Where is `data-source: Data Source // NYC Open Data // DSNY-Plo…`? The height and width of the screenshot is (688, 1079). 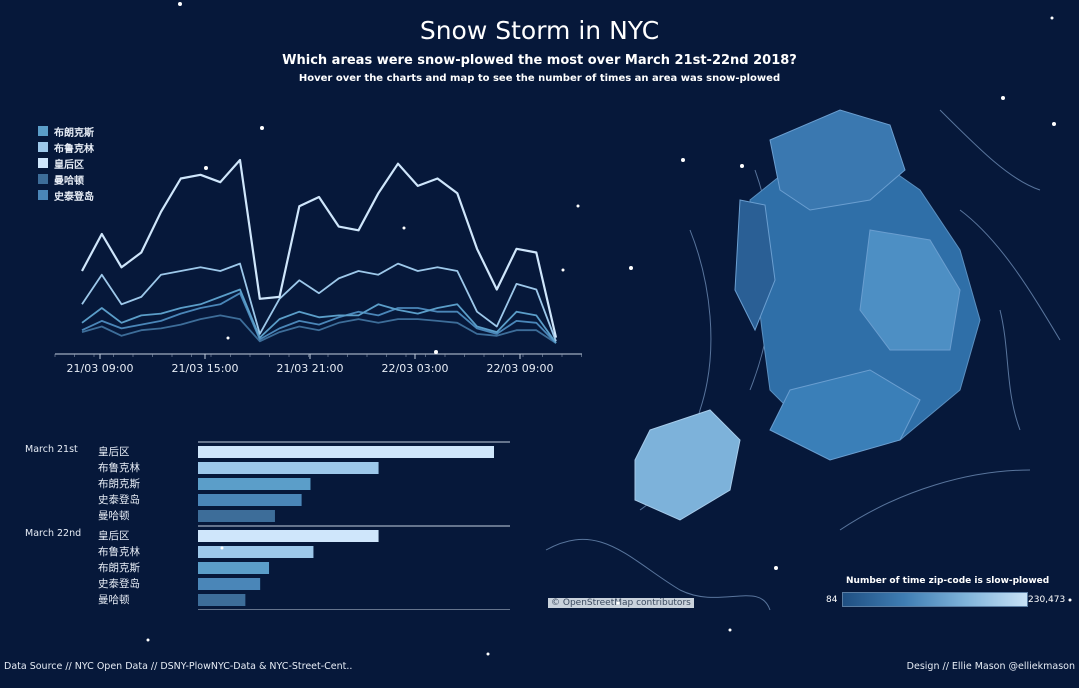 data-source: Data Source // NYC Open Data // DSNY-Plo… is located at coordinates (178, 666).